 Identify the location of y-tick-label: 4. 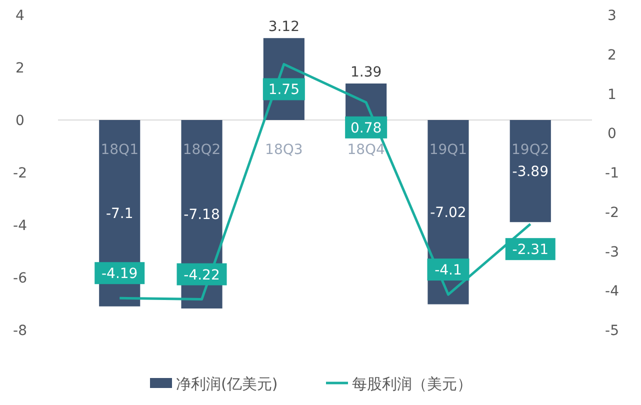
(20, 16).